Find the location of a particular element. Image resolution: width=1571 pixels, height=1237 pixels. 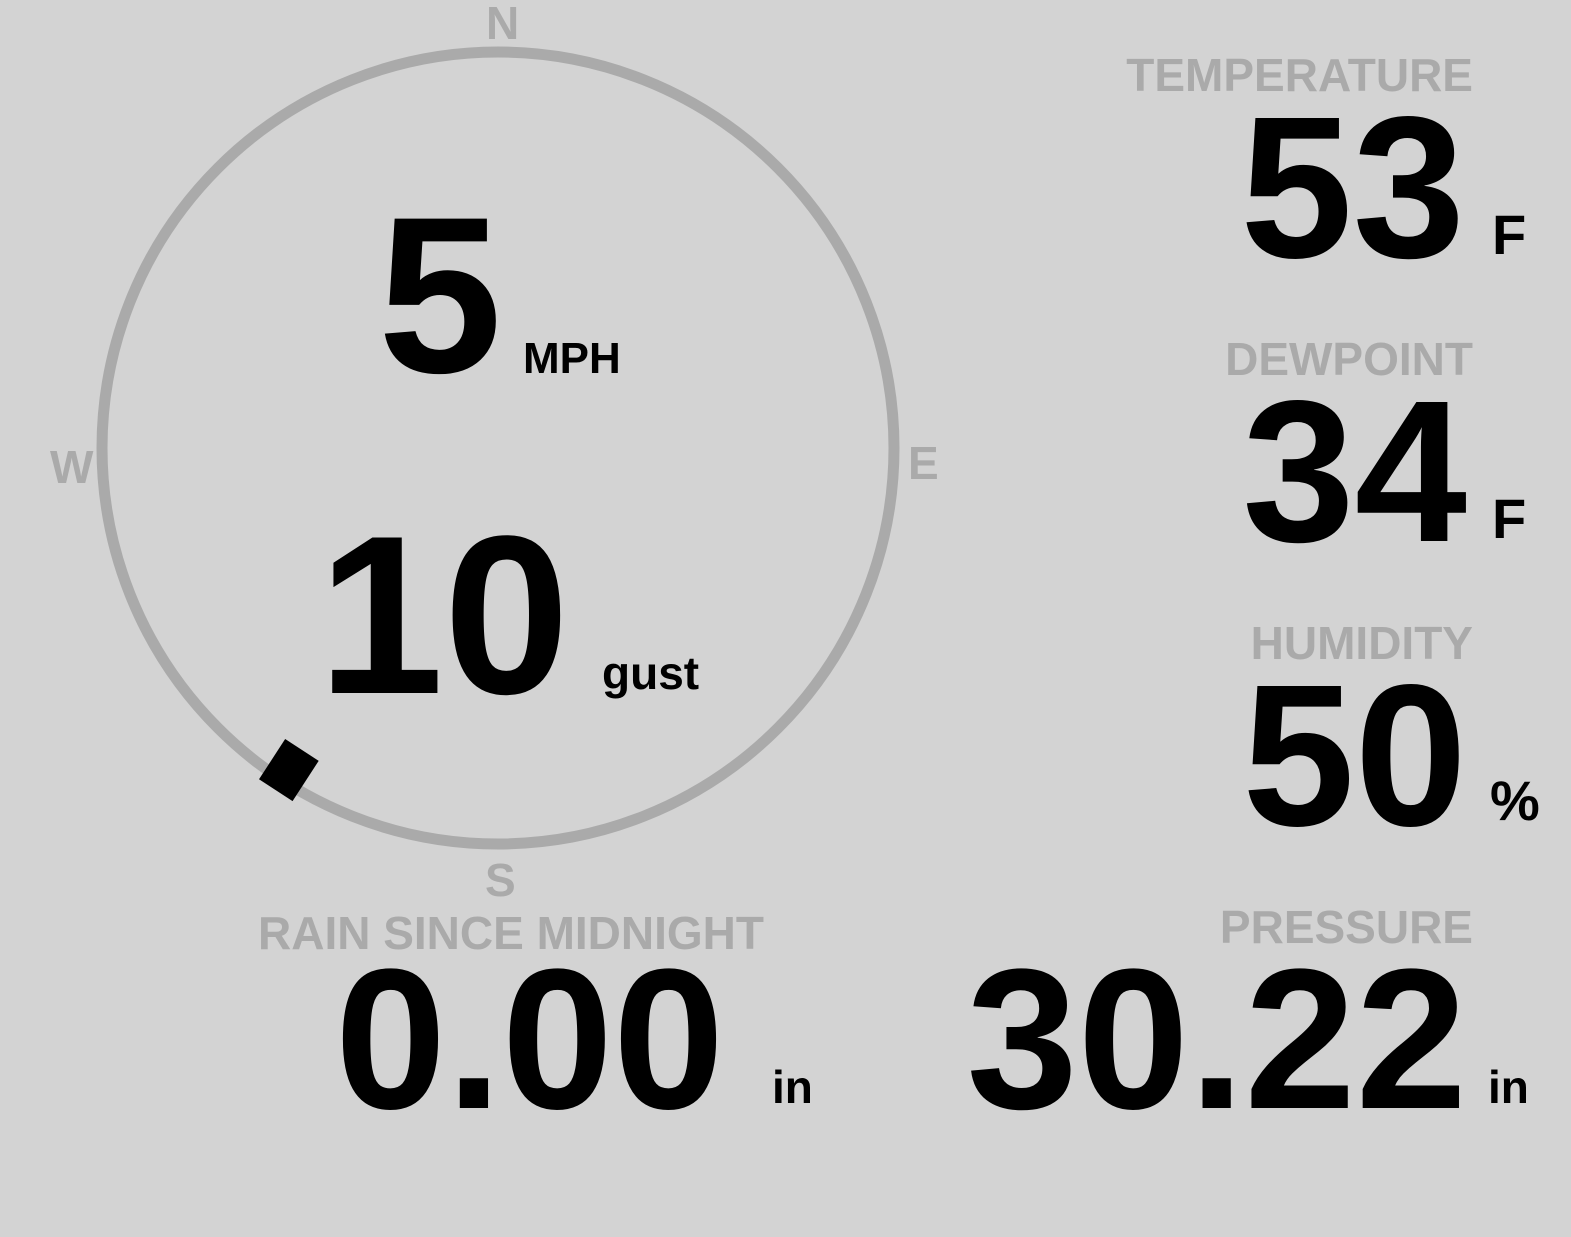

temperature-value: 53 is located at coordinates (1352, 187).